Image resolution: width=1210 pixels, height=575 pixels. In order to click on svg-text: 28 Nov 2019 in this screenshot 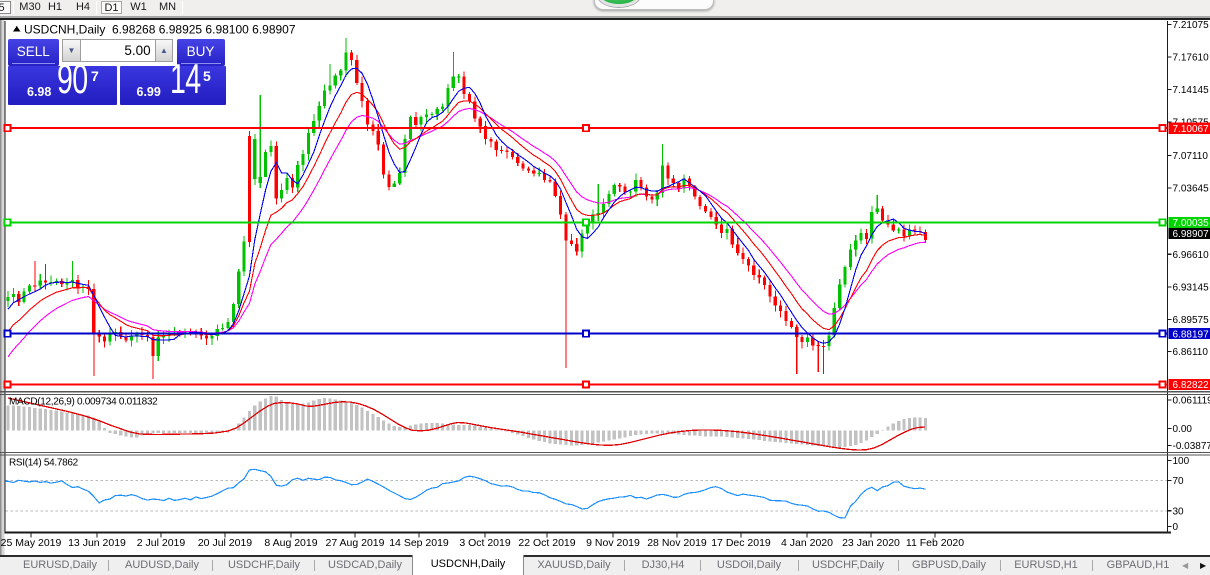, I will do `click(677, 543)`.